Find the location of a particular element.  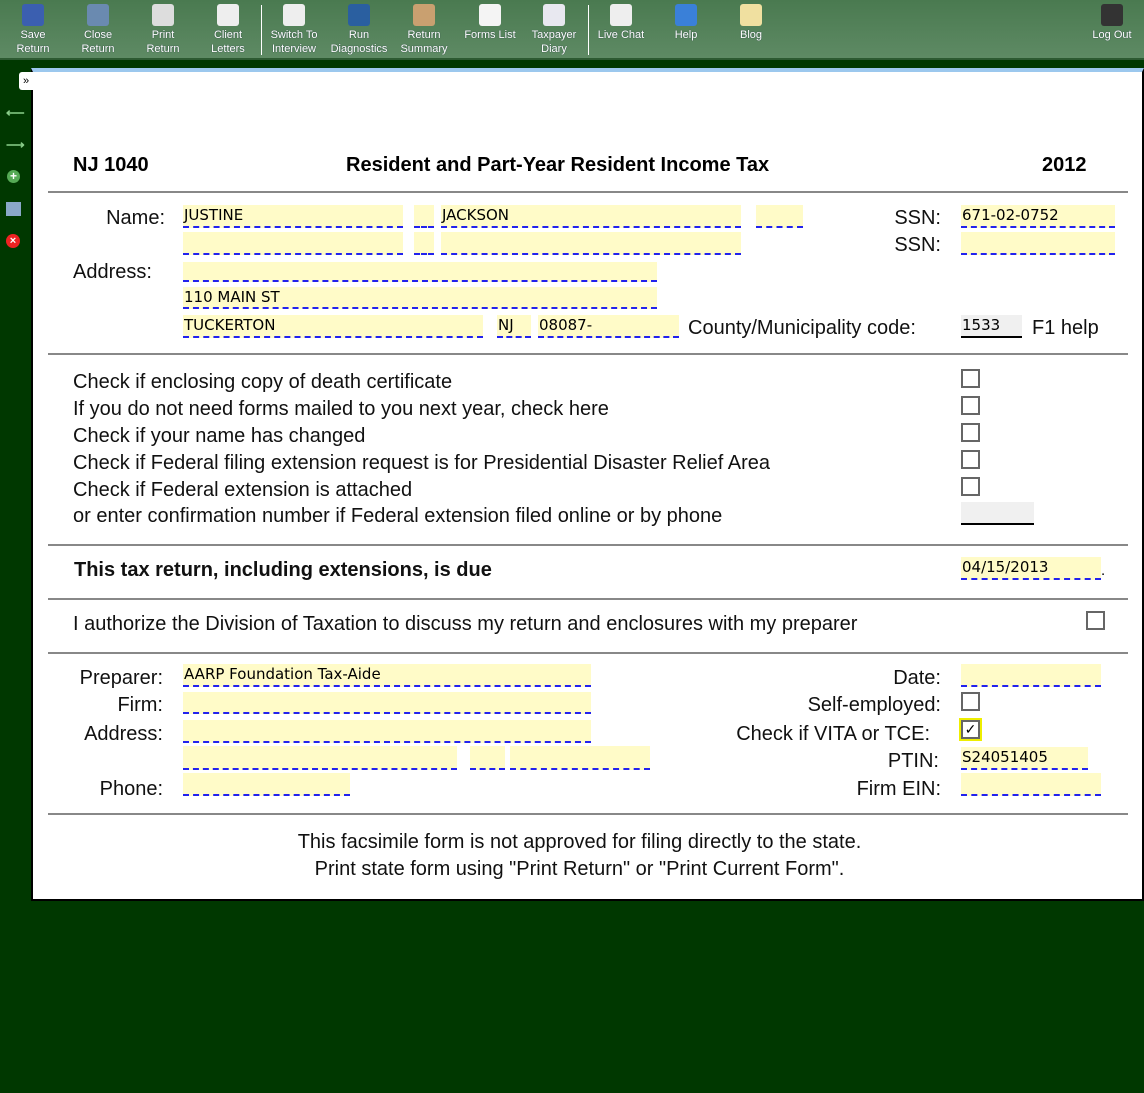

zip-field: 08087- is located at coordinates (608, 326).